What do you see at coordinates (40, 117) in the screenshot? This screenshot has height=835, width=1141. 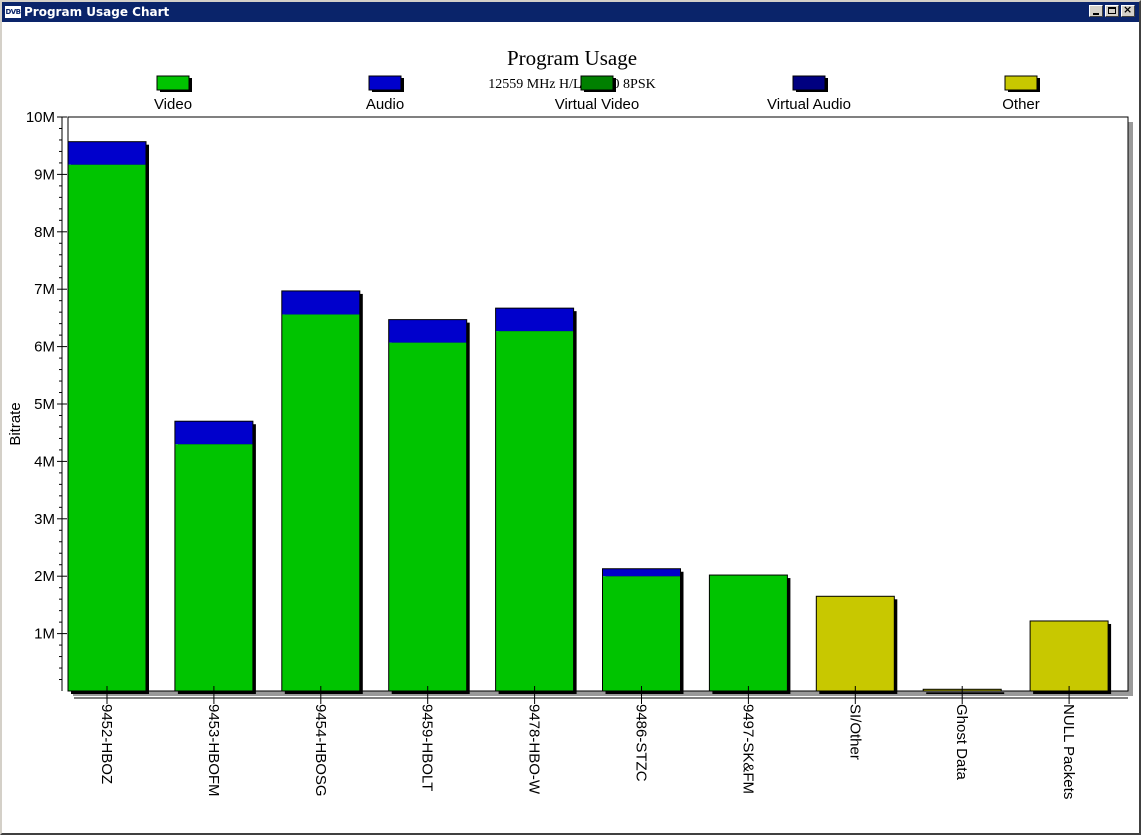 I see `y-tick-label: 10M` at bounding box center [40, 117].